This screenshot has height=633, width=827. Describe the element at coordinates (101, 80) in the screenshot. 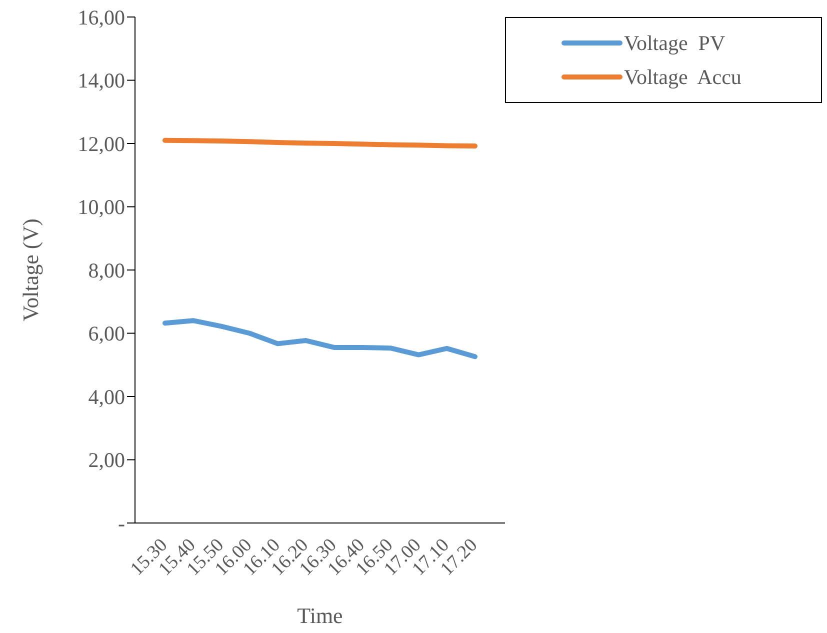

I see `y-tick-label: 14,00` at that location.